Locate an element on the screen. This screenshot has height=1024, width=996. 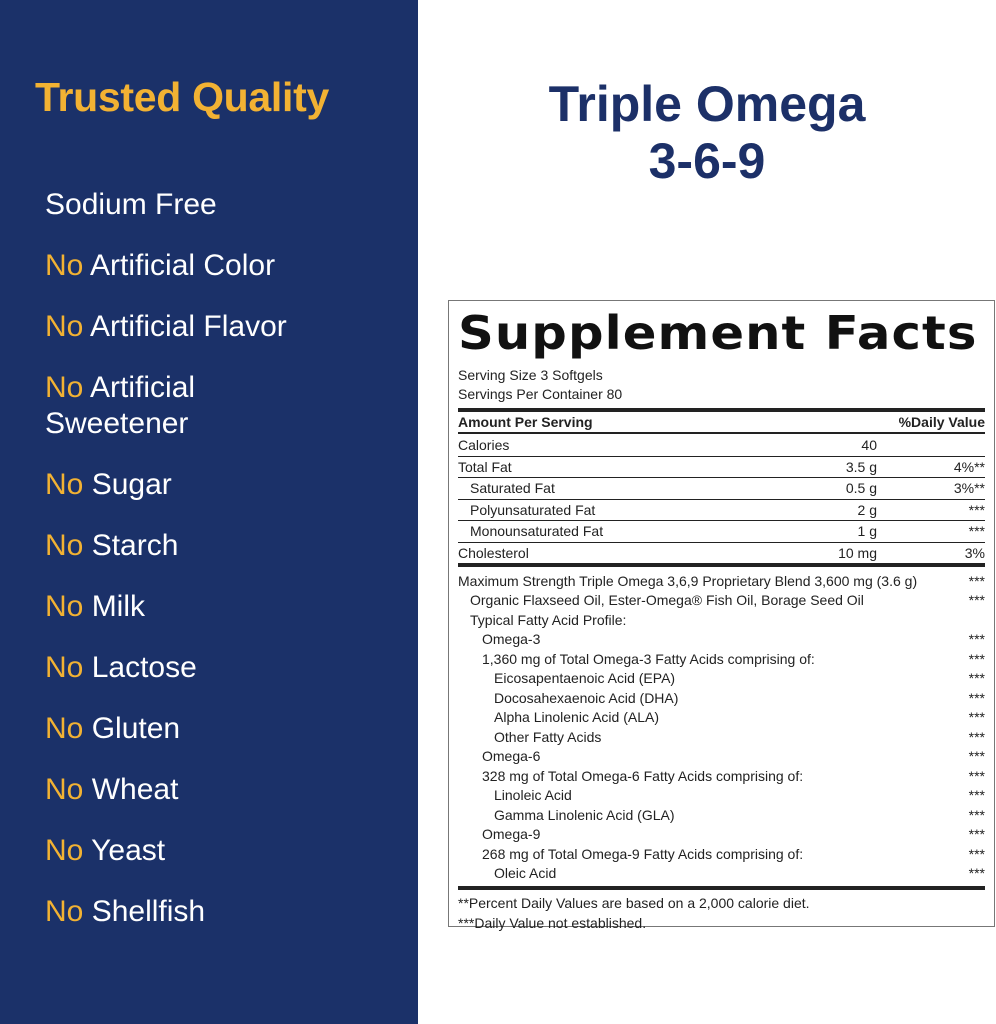
blend-item: Linoleic Acid is located at coordinates (533, 795).